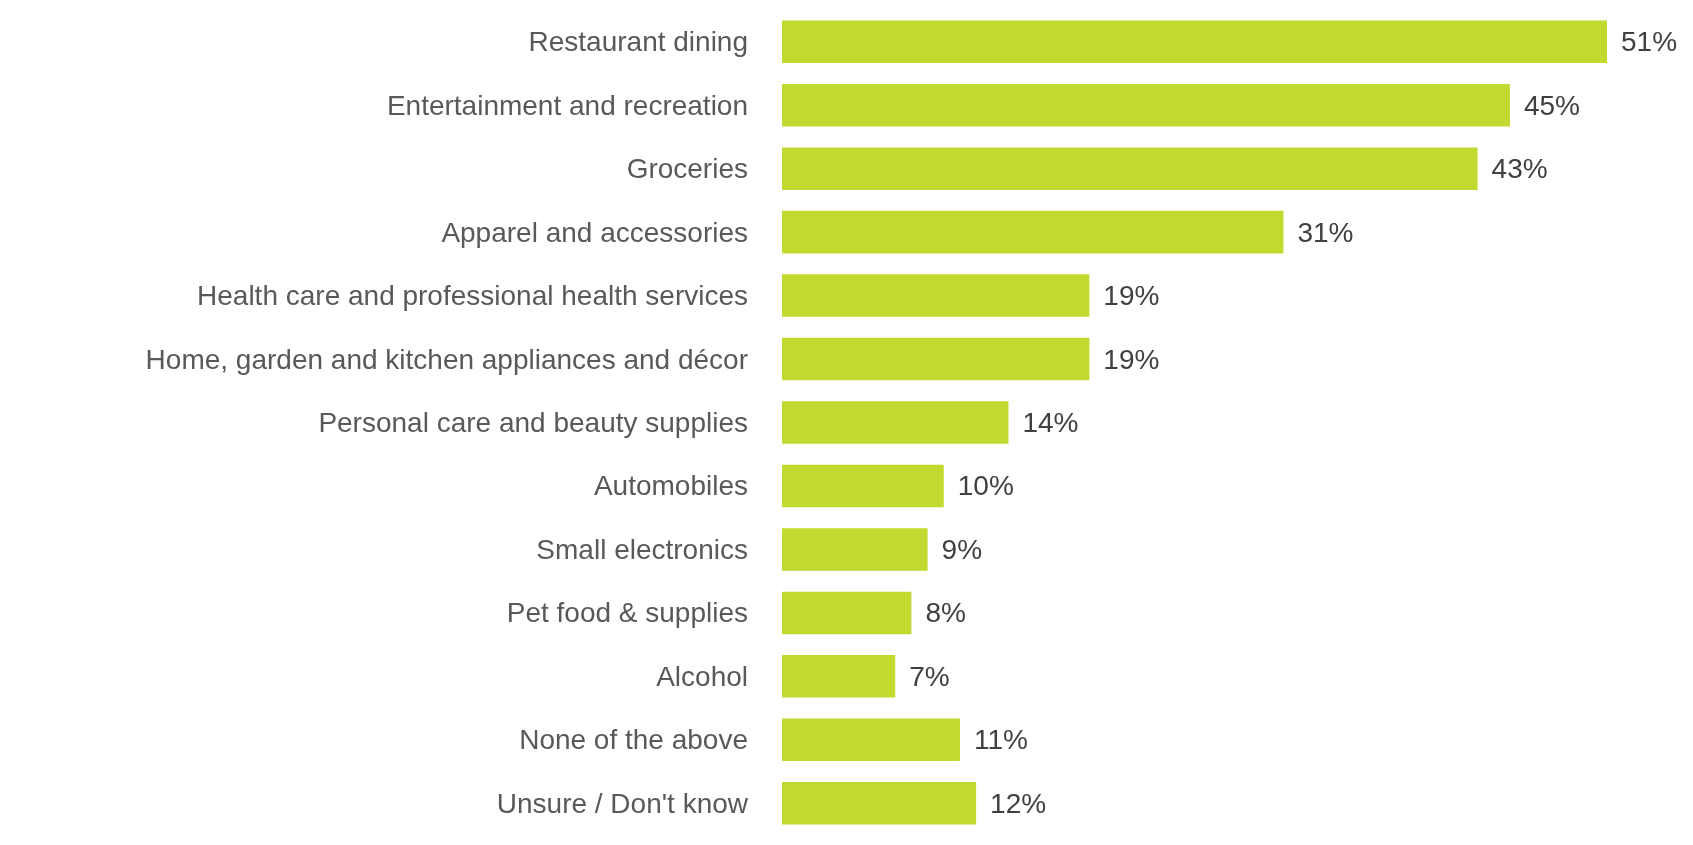 The height and width of the screenshot is (845, 1693). Describe the element at coordinates (1649, 42) in the screenshot. I see `data-label: 51%` at that location.